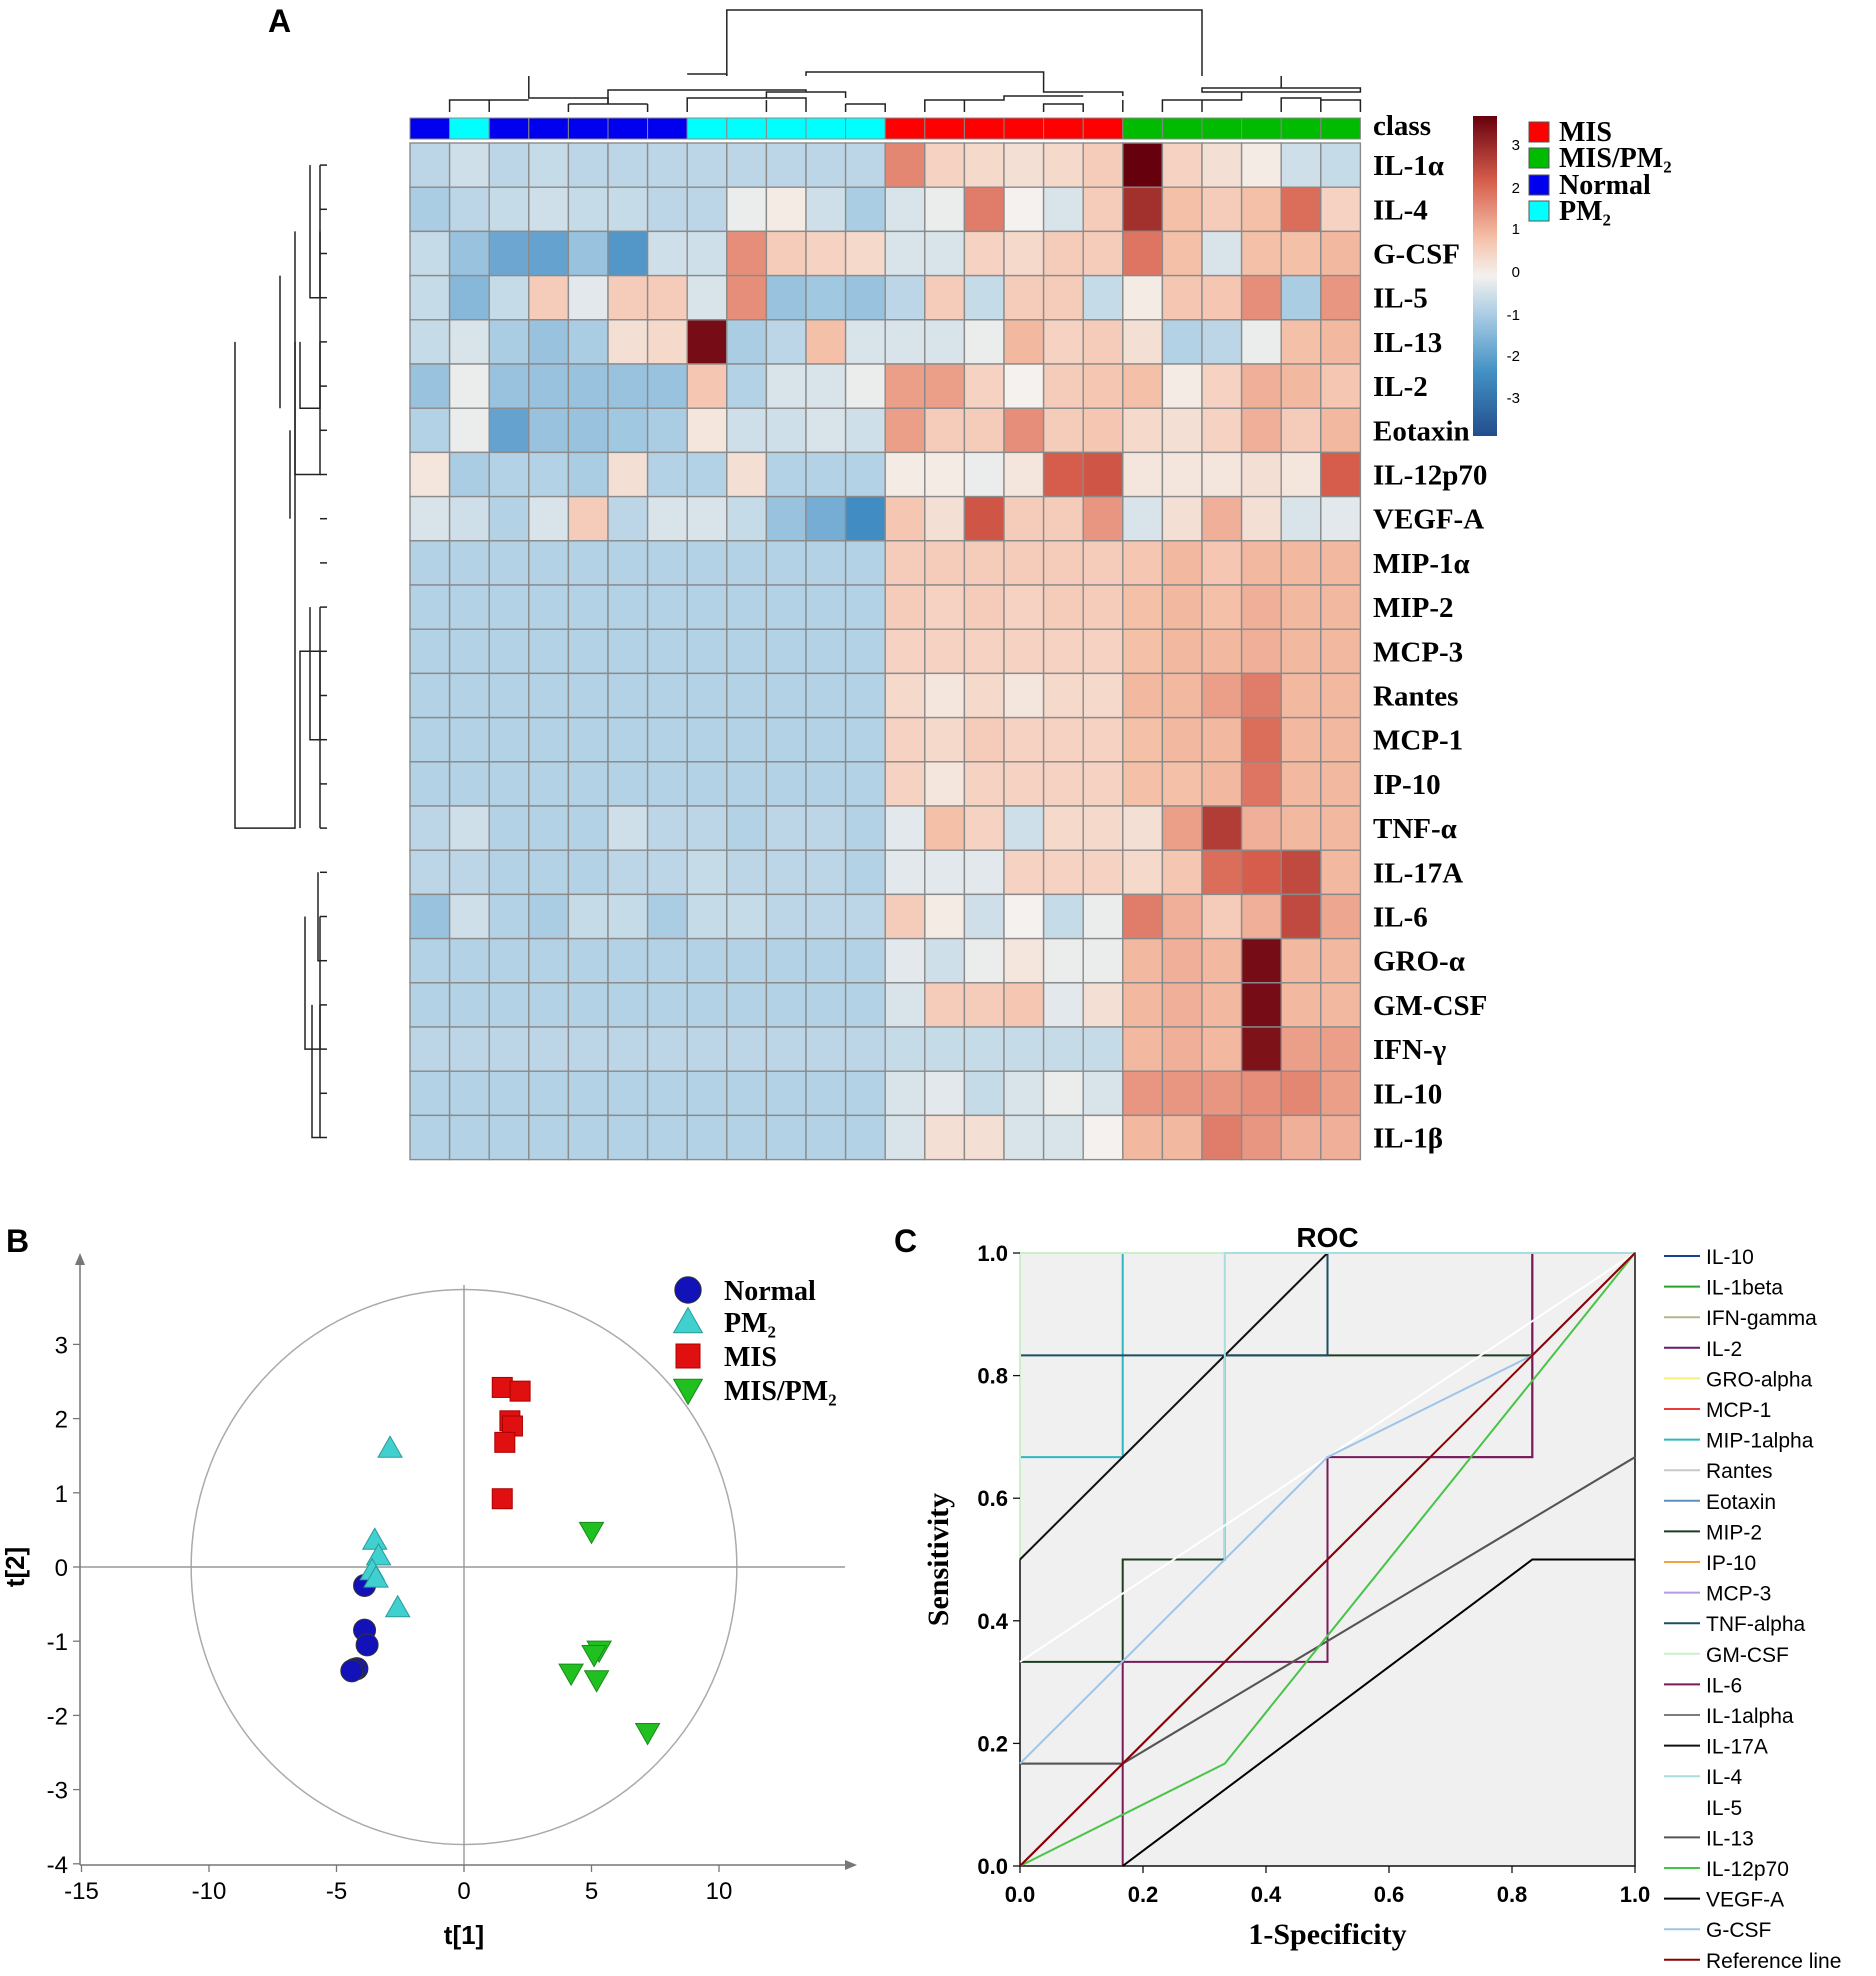 This screenshot has width=1876, height=1976. Describe the element at coordinates (1513, 356) in the screenshot. I see `colorbar-tick: -2` at that location.